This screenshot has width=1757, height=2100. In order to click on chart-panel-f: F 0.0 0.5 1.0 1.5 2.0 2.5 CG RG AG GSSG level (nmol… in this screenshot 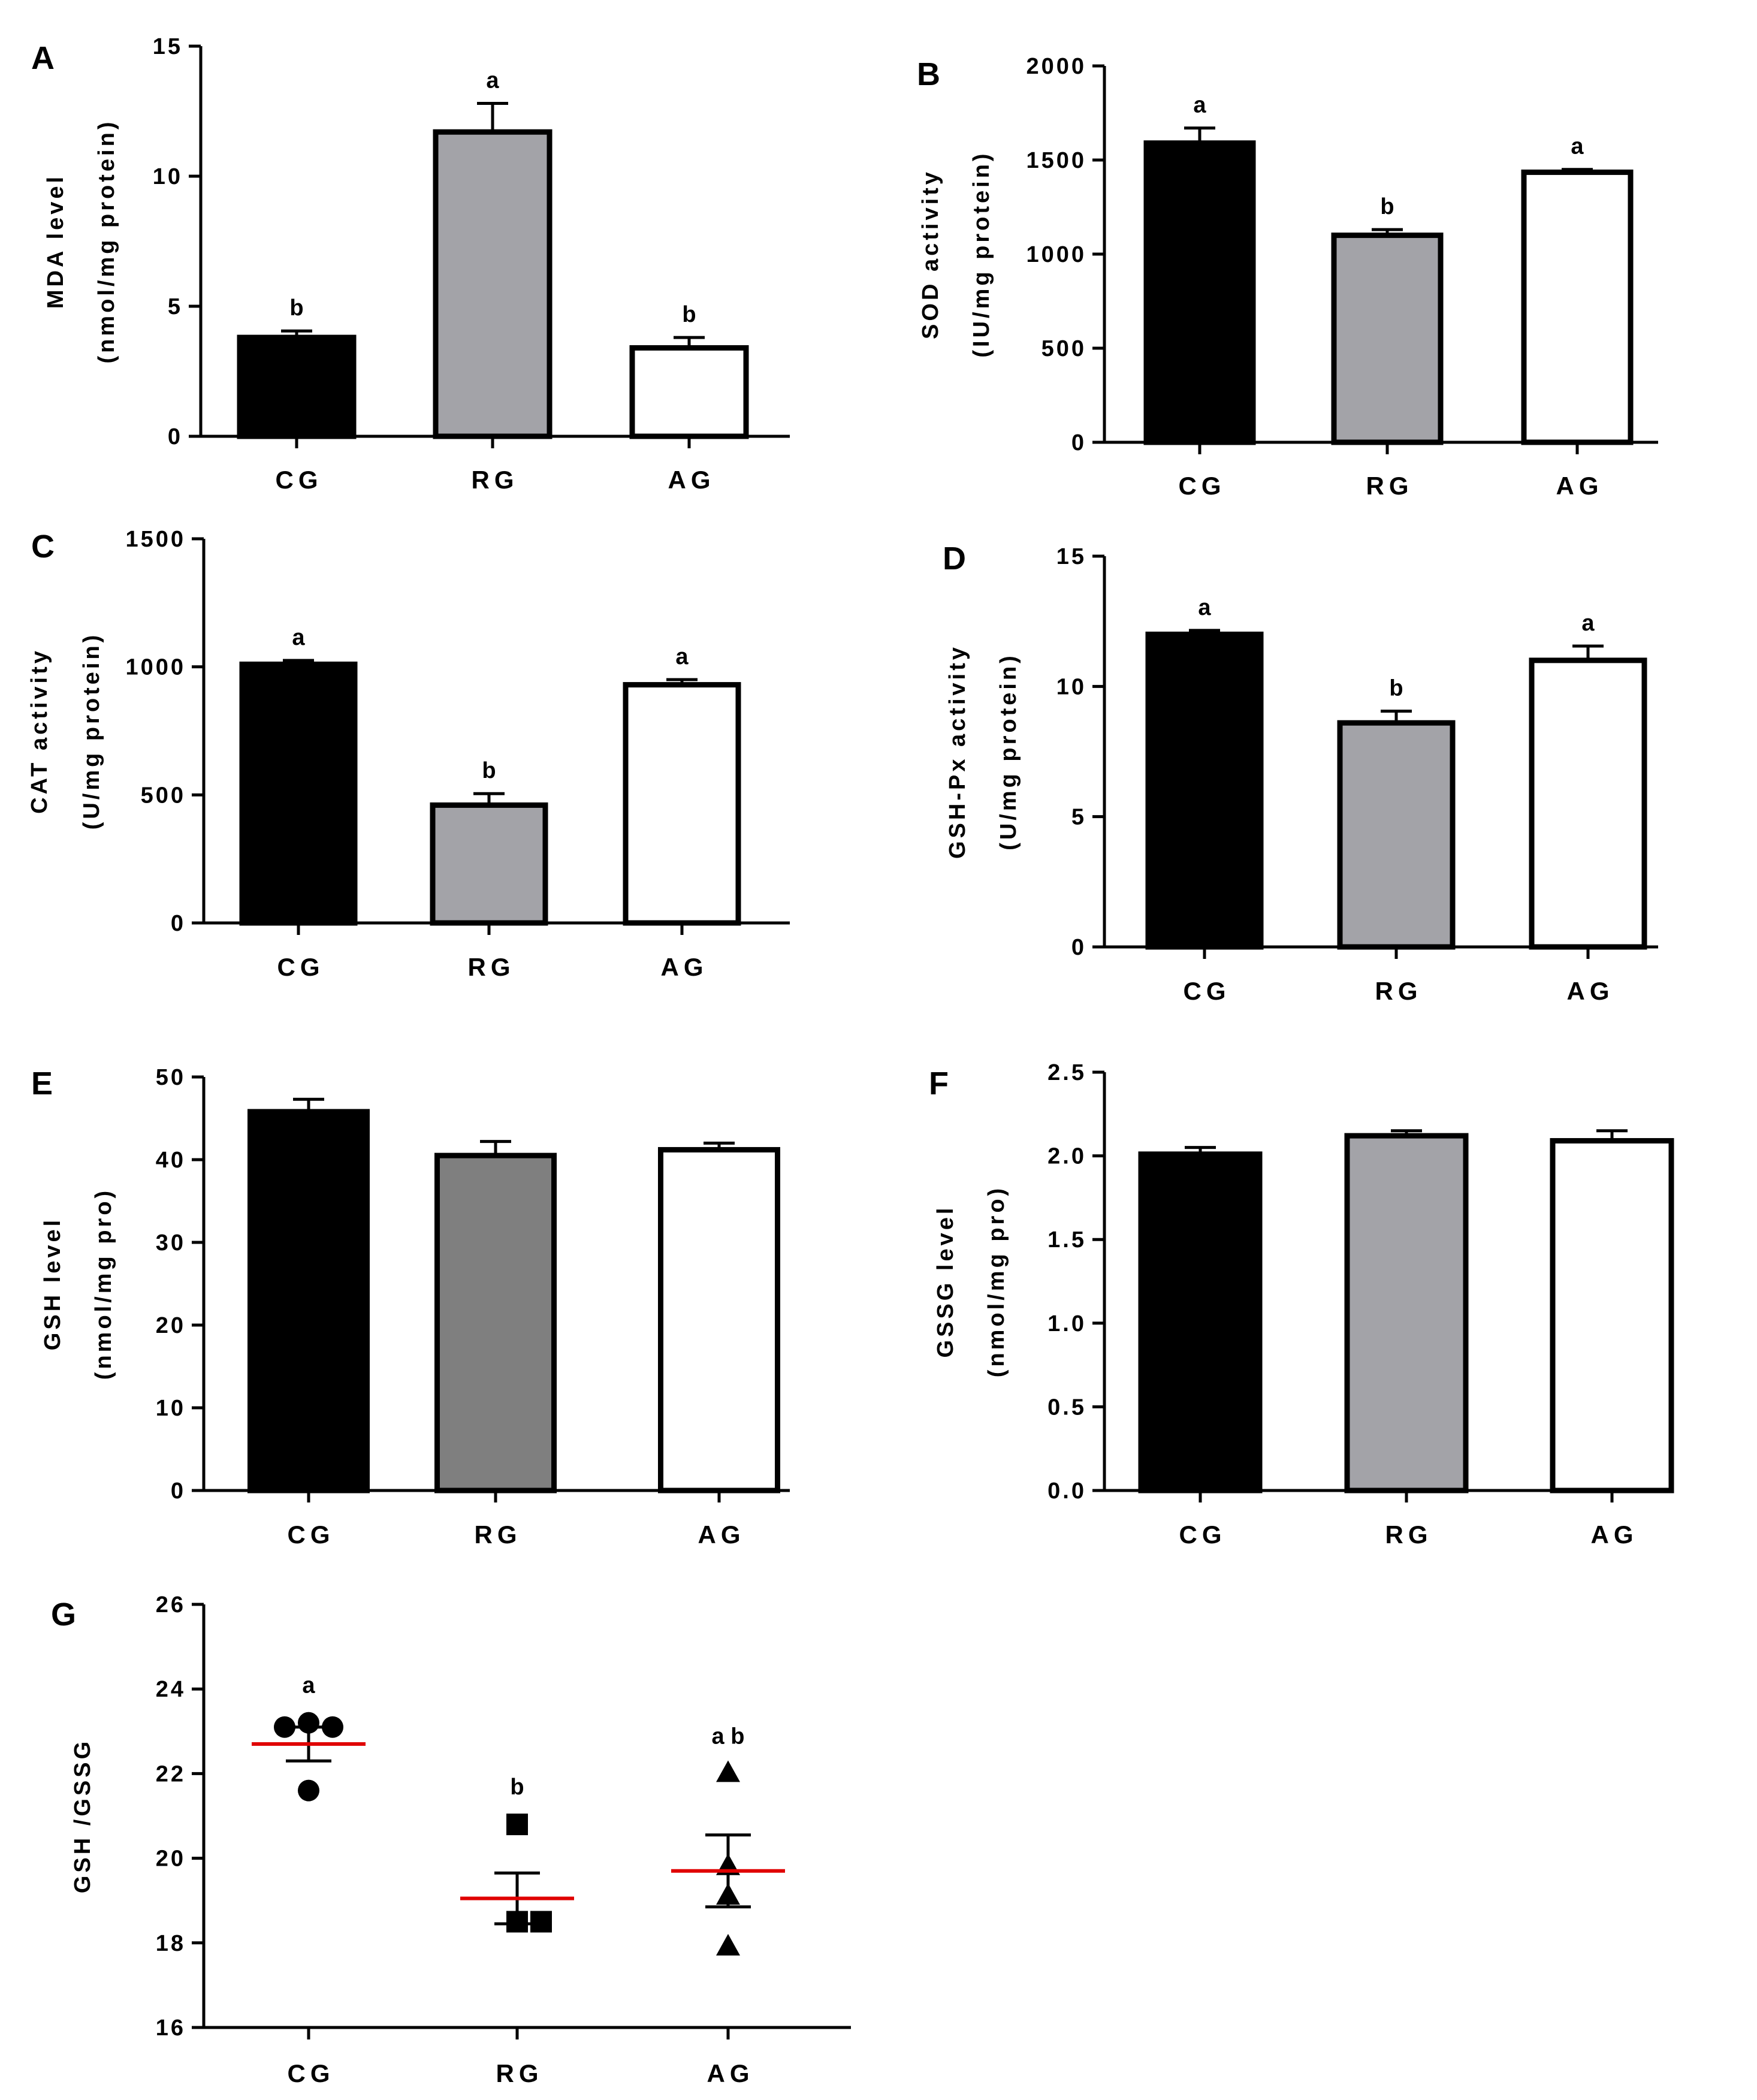, I will do `click(1301, 1304)`.